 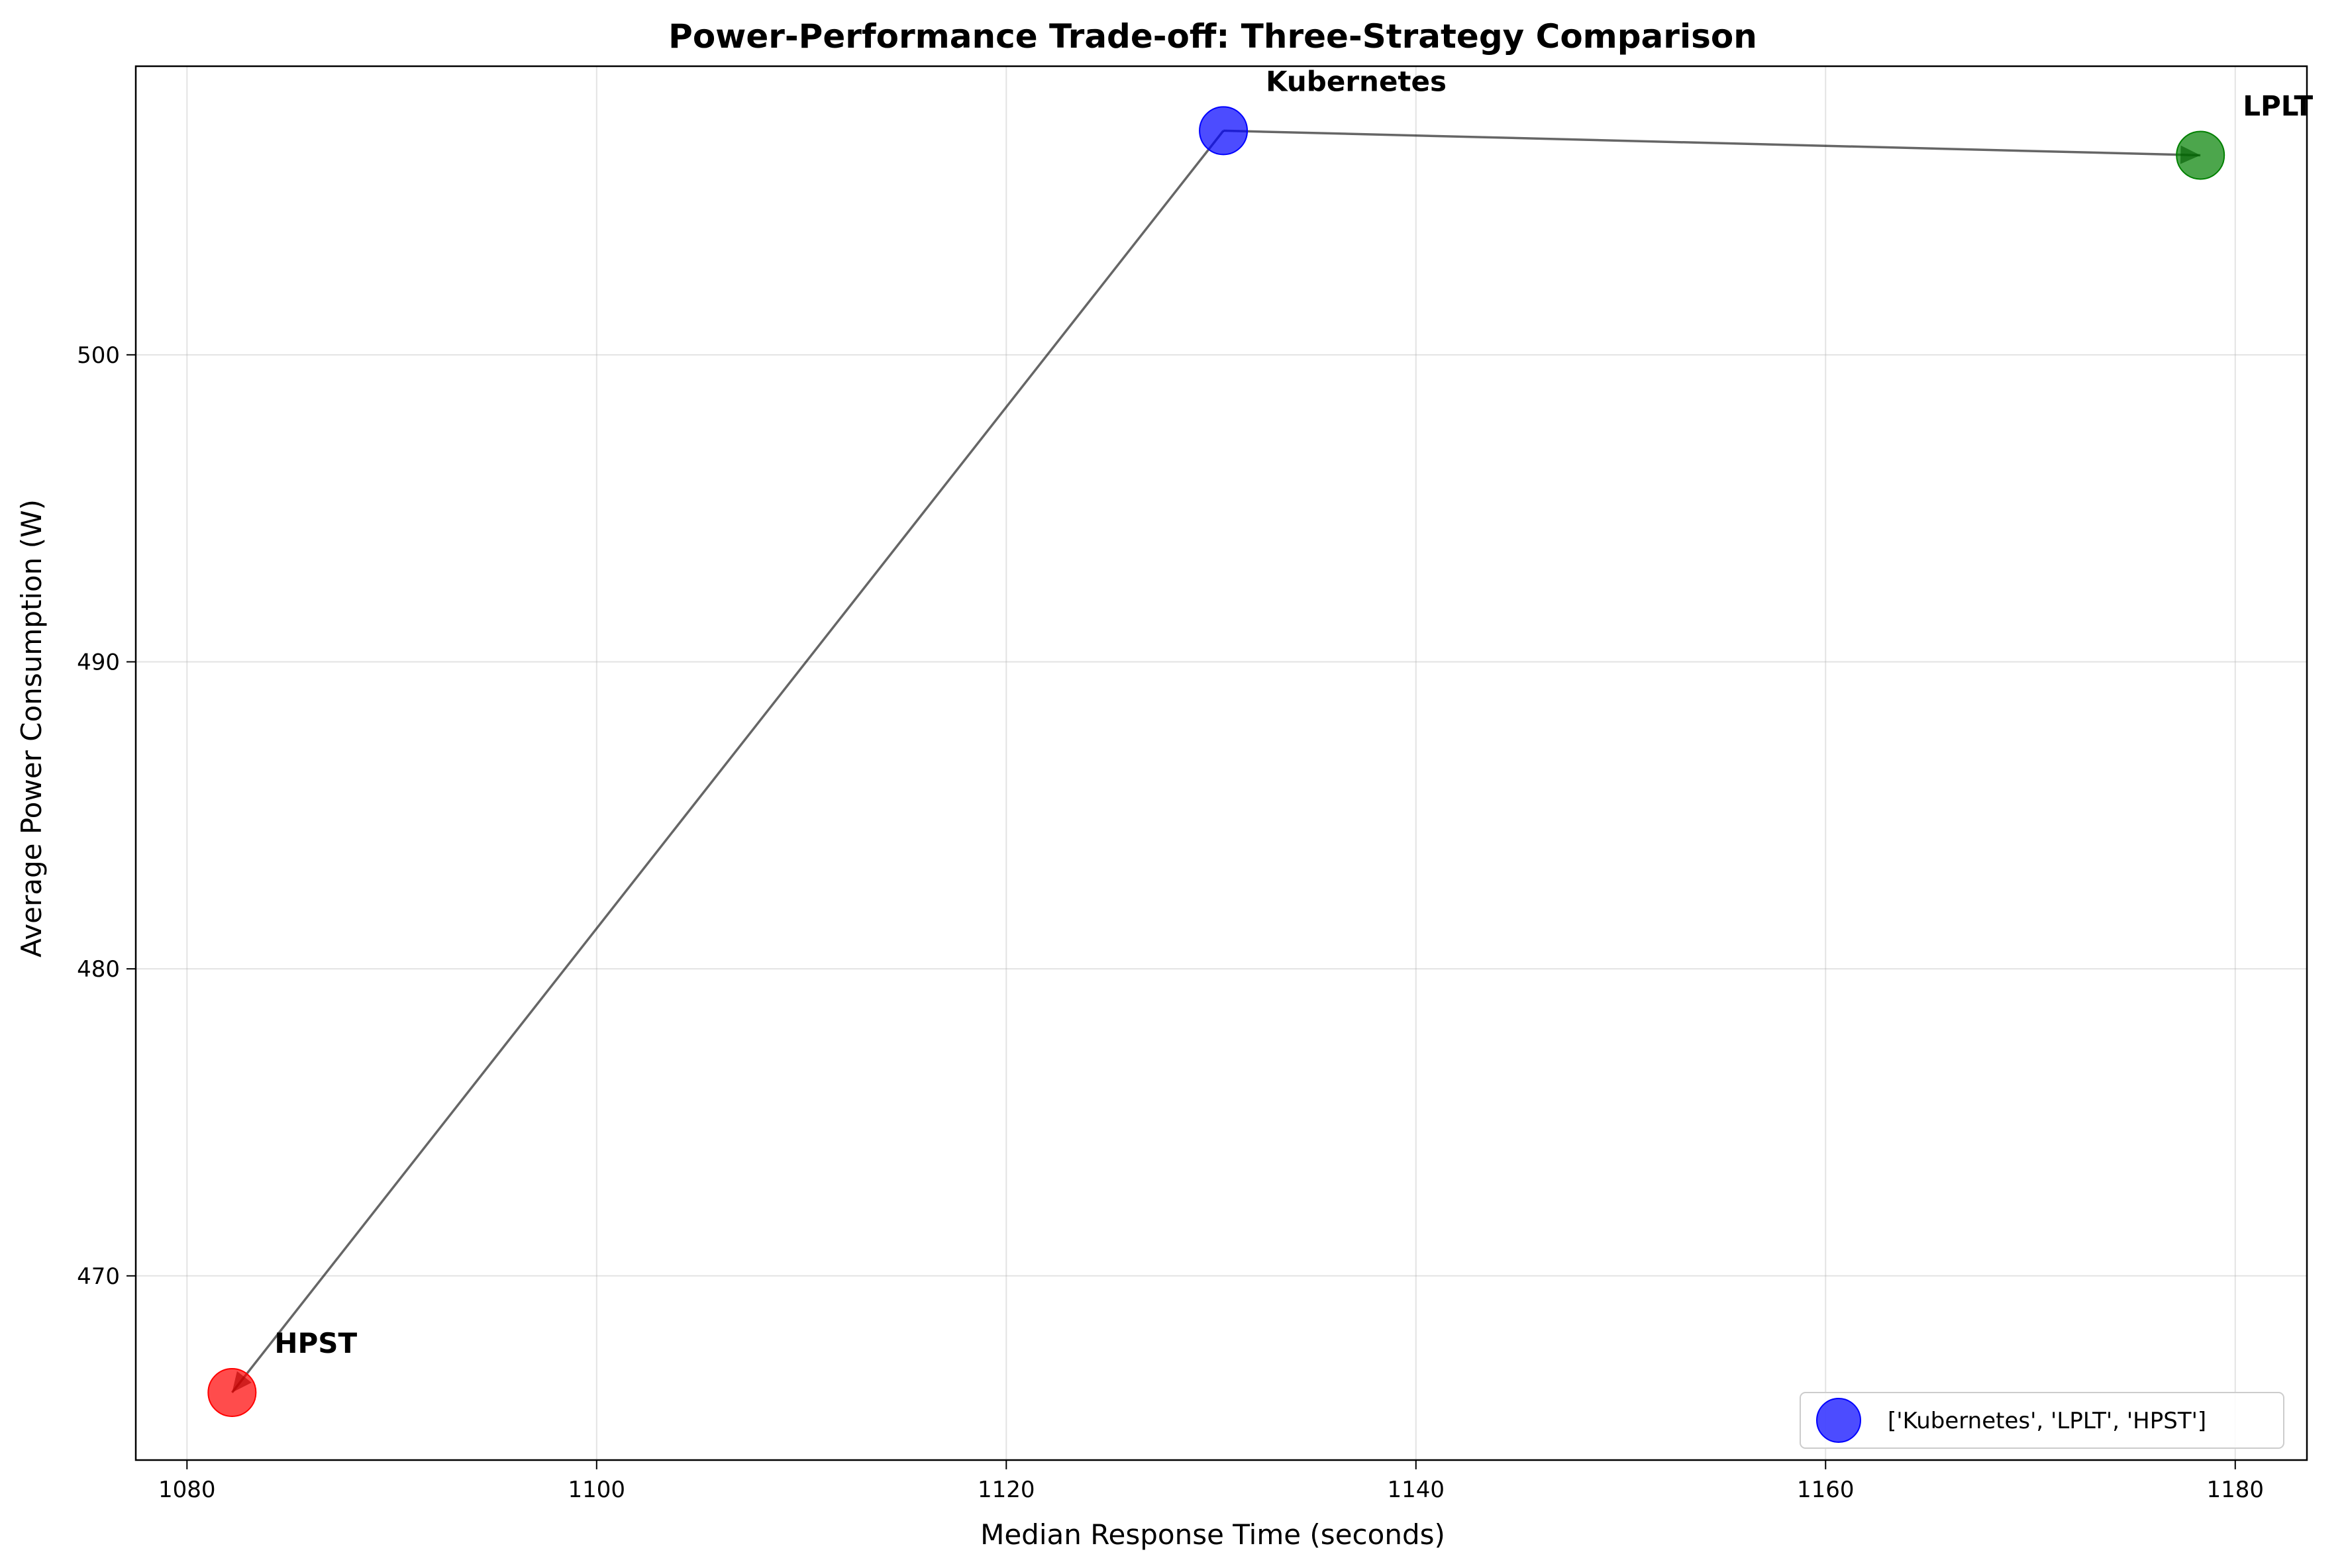 I want to click on point-label-lplt: LPLT, so click(x=2278, y=105).